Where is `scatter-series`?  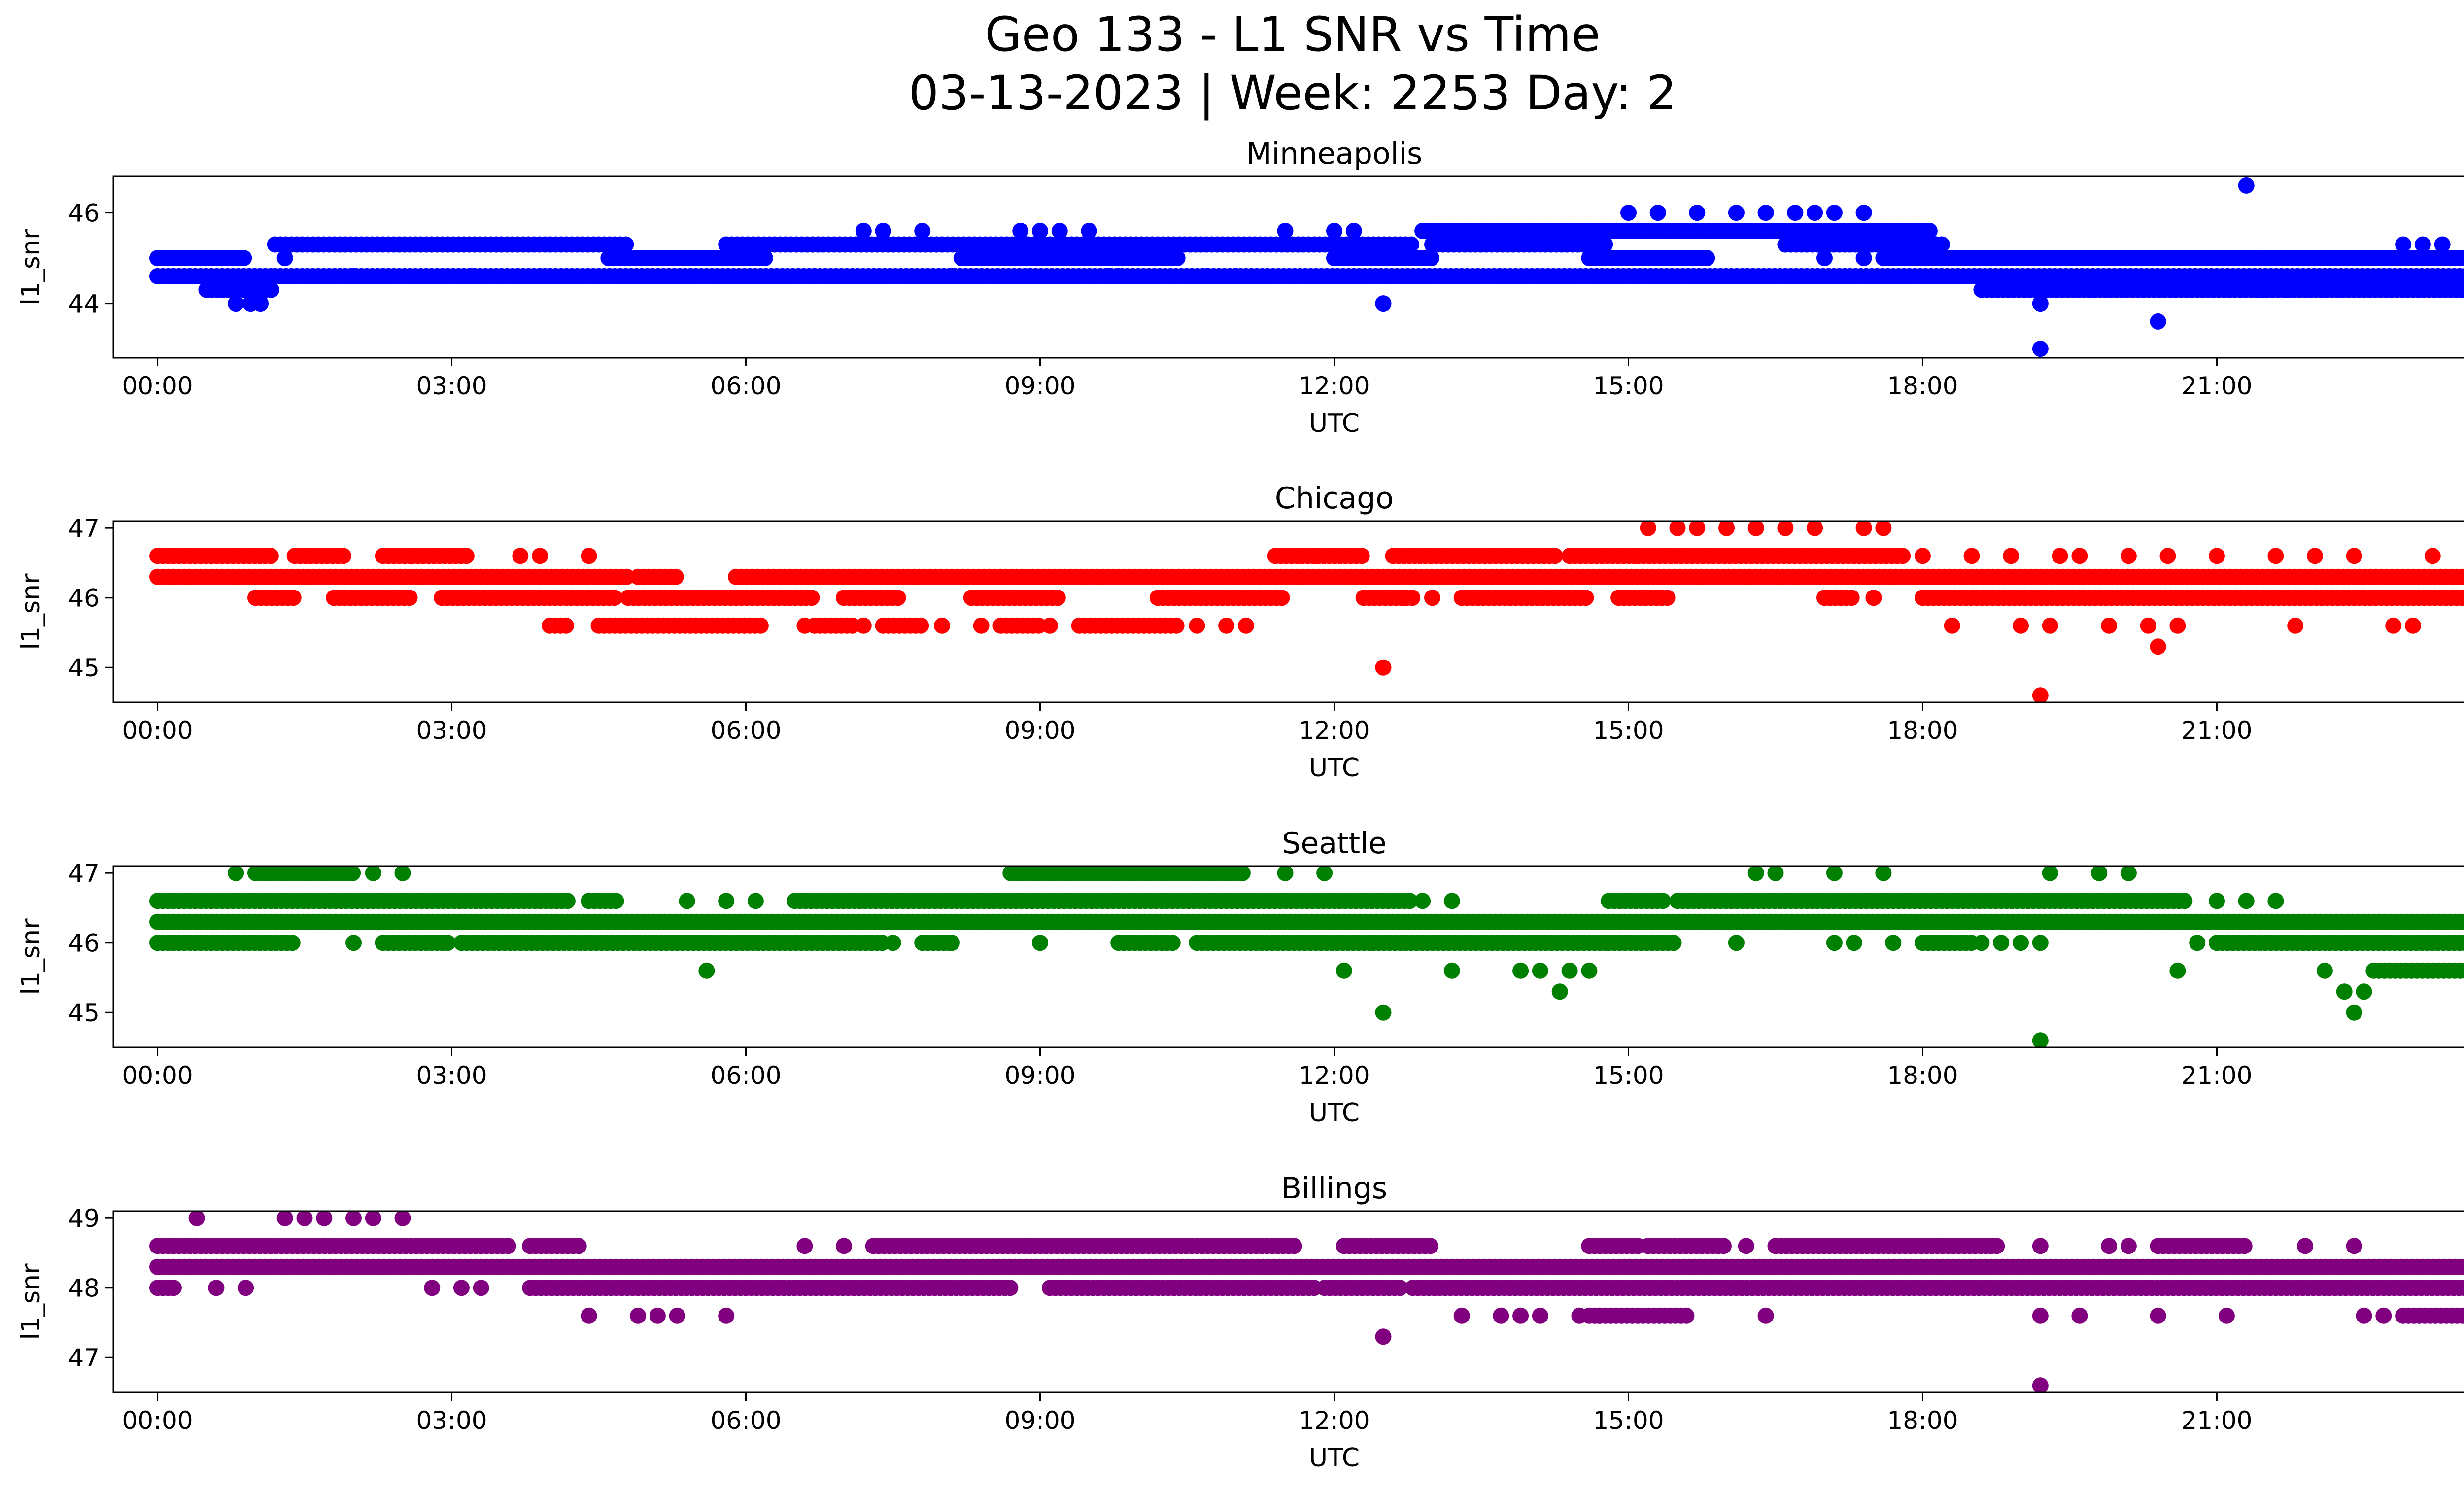
scatter-series is located at coordinates (1306, 1301).